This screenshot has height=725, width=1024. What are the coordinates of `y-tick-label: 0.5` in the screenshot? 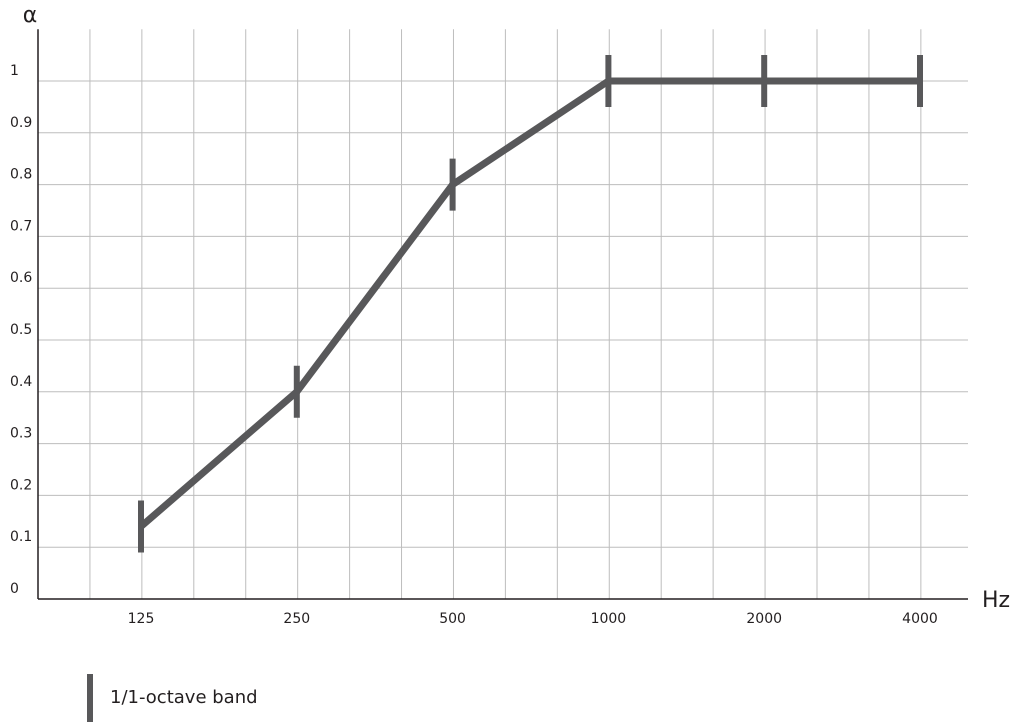 It's located at (21, 330).